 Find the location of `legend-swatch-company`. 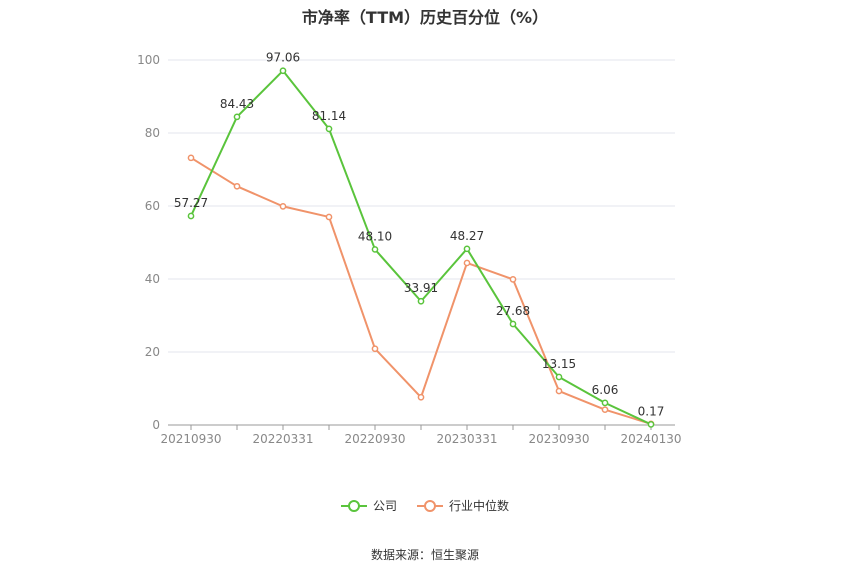

legend-swatch-company is located at coordinates (353, 505).